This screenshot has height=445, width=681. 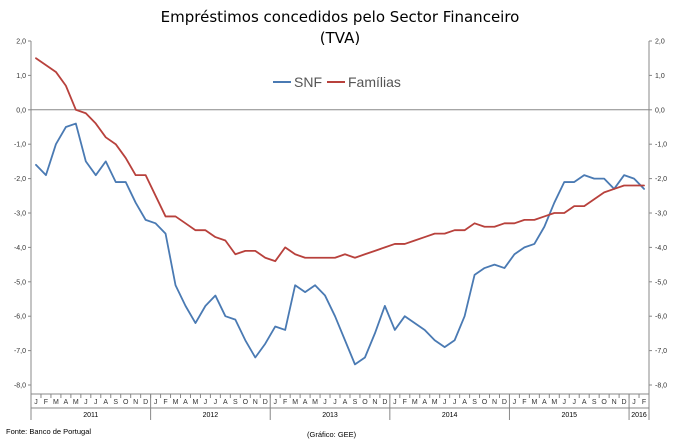 What do you see at coordinates (660, 110) in the screenshot?
I see `y-tick-label-right: 0,0` at bounding box center [660, 110].